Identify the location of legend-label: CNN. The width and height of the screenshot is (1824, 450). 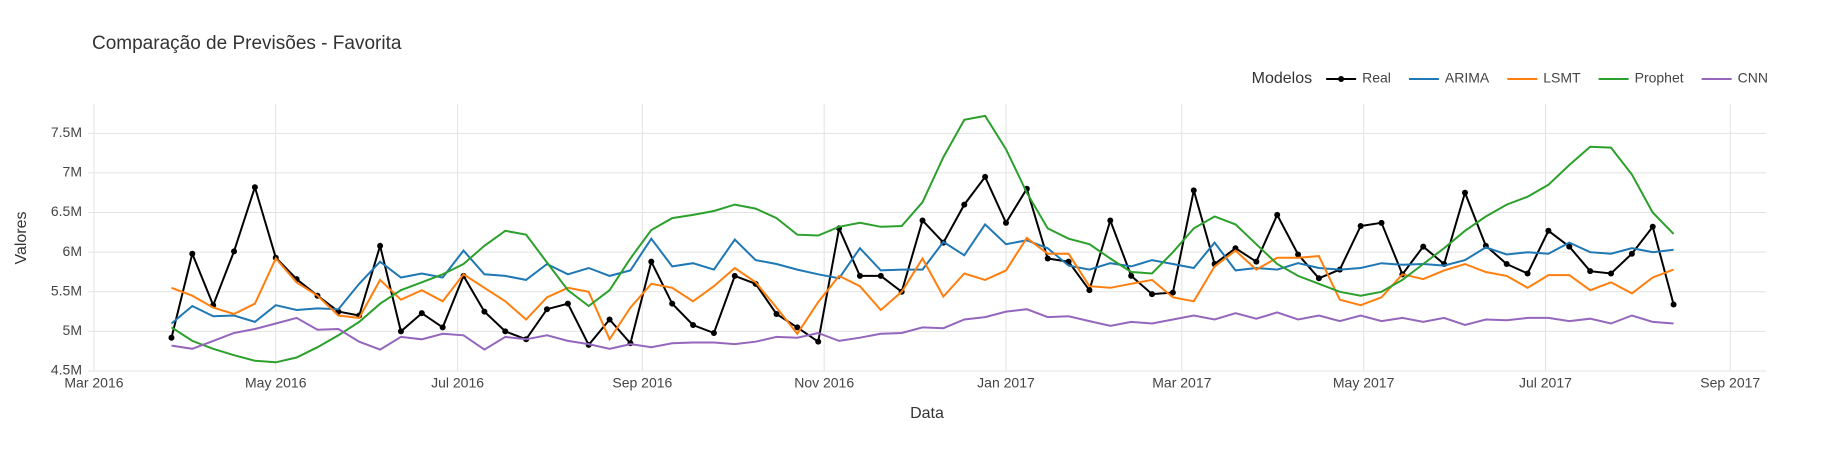
(1753, 78).